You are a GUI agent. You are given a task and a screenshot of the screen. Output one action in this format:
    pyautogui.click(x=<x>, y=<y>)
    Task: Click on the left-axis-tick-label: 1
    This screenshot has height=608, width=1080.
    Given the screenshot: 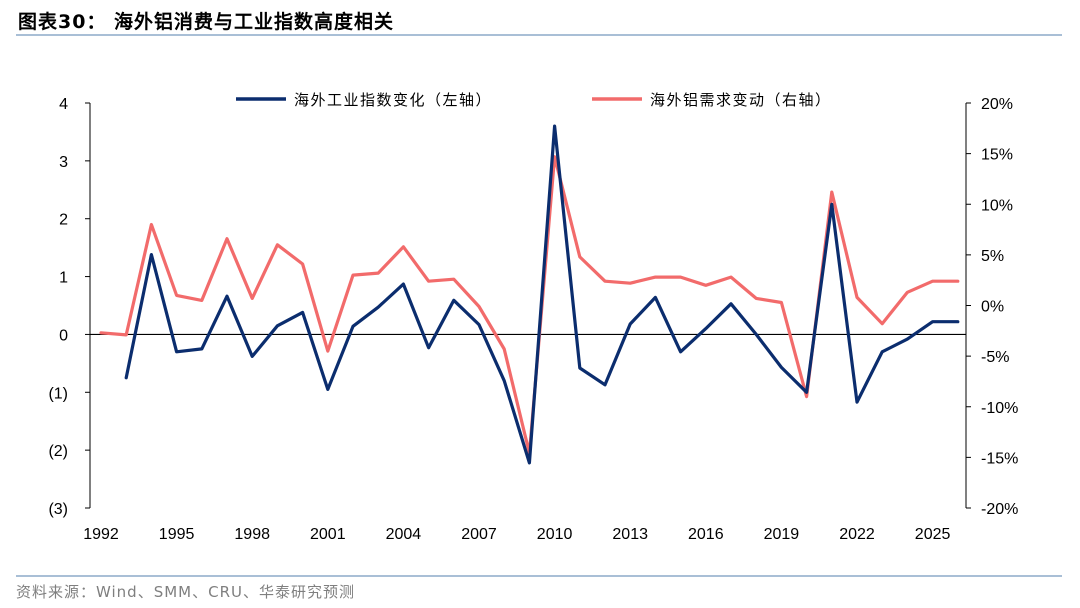 What is the action you would take?
    pyautogui.click(x=63, y=278)
    